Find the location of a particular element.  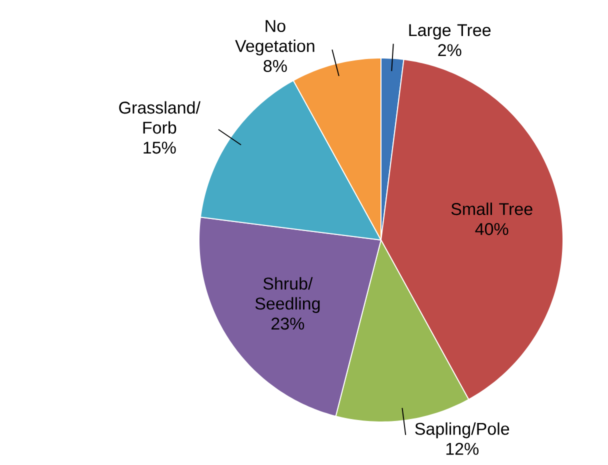

data-label: 23% is located at coordinates (288, 324).